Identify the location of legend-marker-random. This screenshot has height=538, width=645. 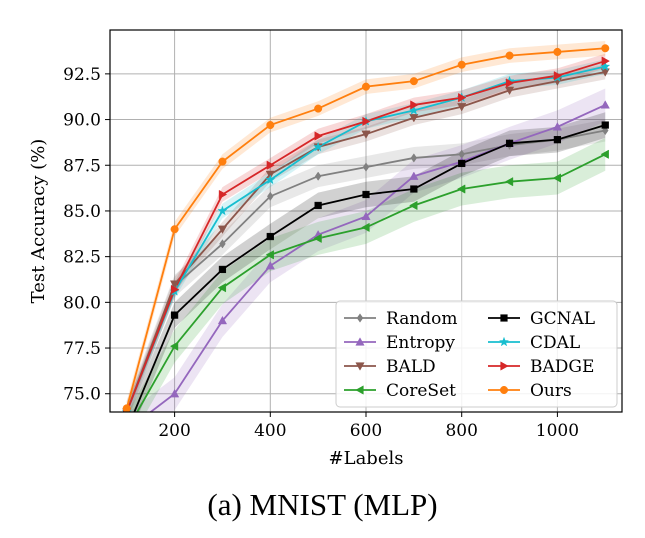
(360, 318).